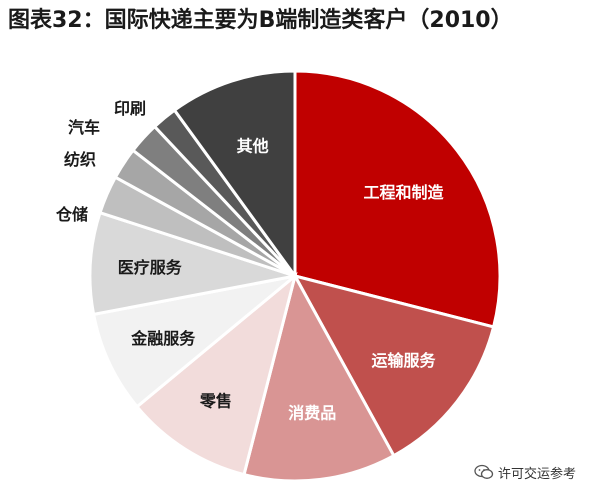 Image resolution: width=595 pixels, height=496 pixels. I want to click on slice-label: 运输服务, so click(403, 360).